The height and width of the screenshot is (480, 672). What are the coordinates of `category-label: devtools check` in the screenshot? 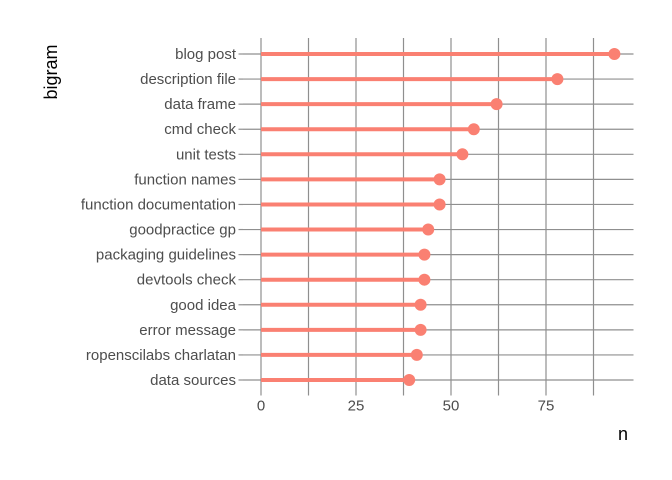 It's located at (187, 280).